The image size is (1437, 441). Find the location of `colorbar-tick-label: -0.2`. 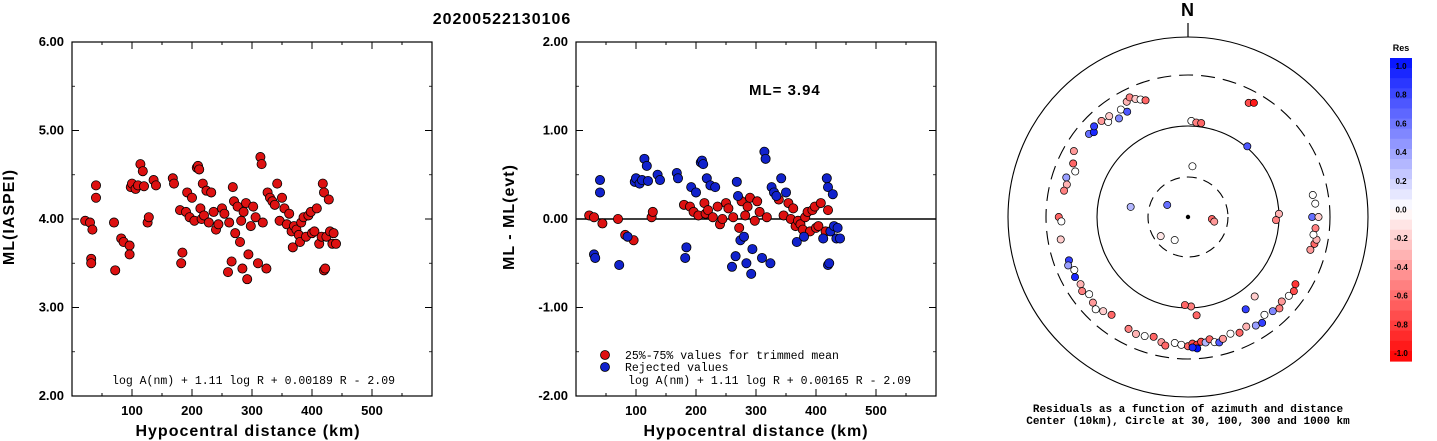

colorbar-tick-label: -0.2 is located at coordinates (1401, 238).